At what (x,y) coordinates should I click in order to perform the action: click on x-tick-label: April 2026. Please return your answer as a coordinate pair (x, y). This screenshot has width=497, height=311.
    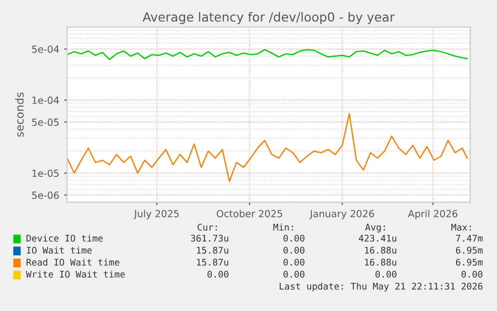
    Looking at the image, I should click on (433, 215).